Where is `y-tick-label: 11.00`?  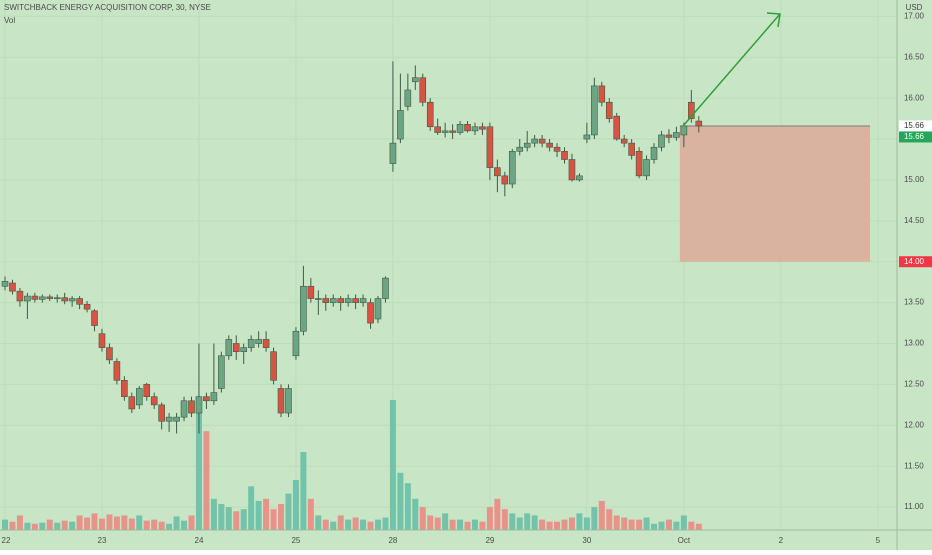
y-tick-label: 11.00 is located at coordinates (914, 506).